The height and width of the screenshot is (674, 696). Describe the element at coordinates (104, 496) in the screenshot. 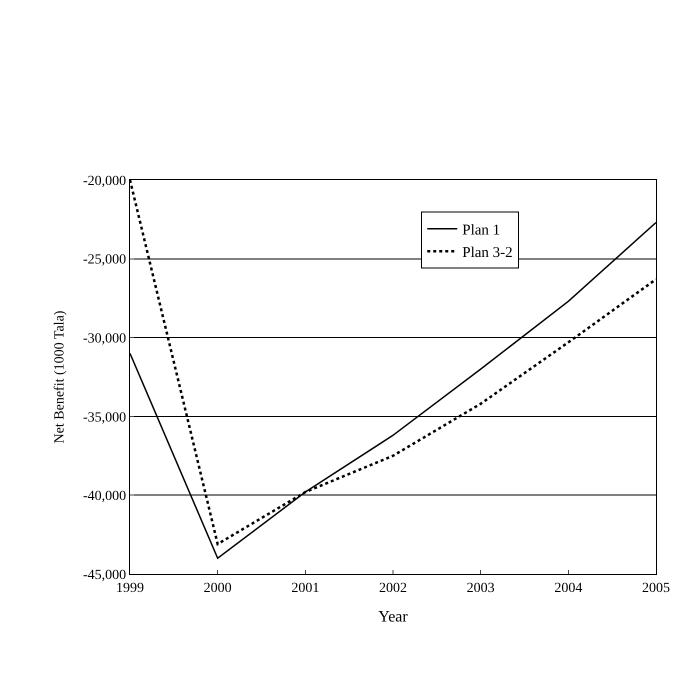

I see `y-tick-label: -40,000` at that location.